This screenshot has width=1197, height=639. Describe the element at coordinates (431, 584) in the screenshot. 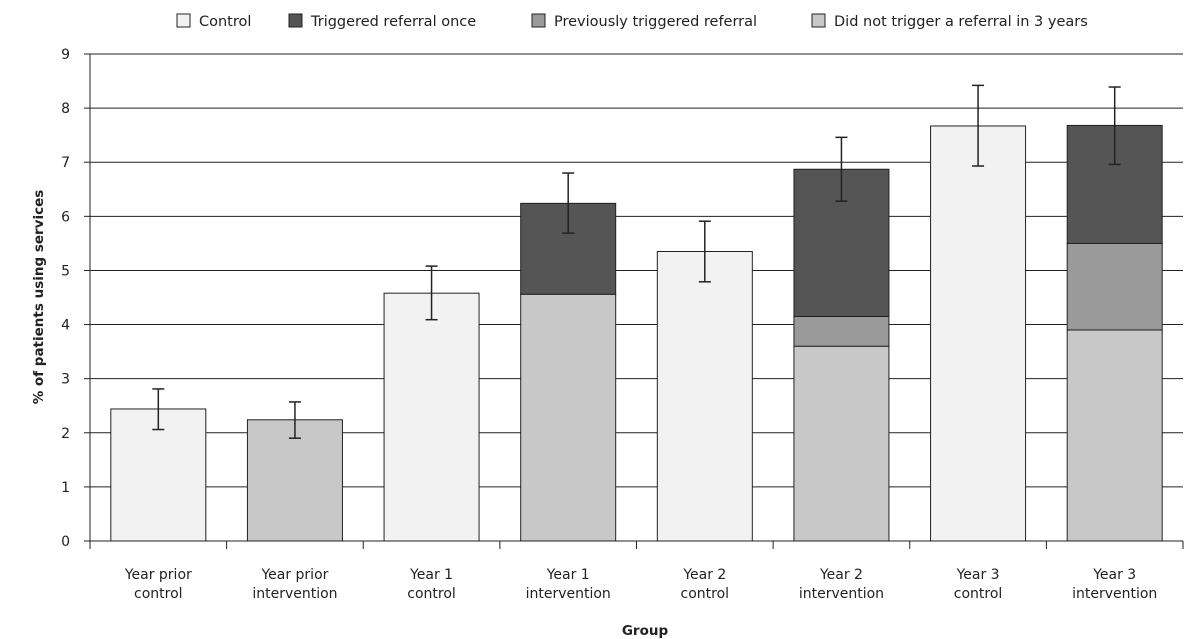

I see `x-tick-label: Year 1 control` at that location.